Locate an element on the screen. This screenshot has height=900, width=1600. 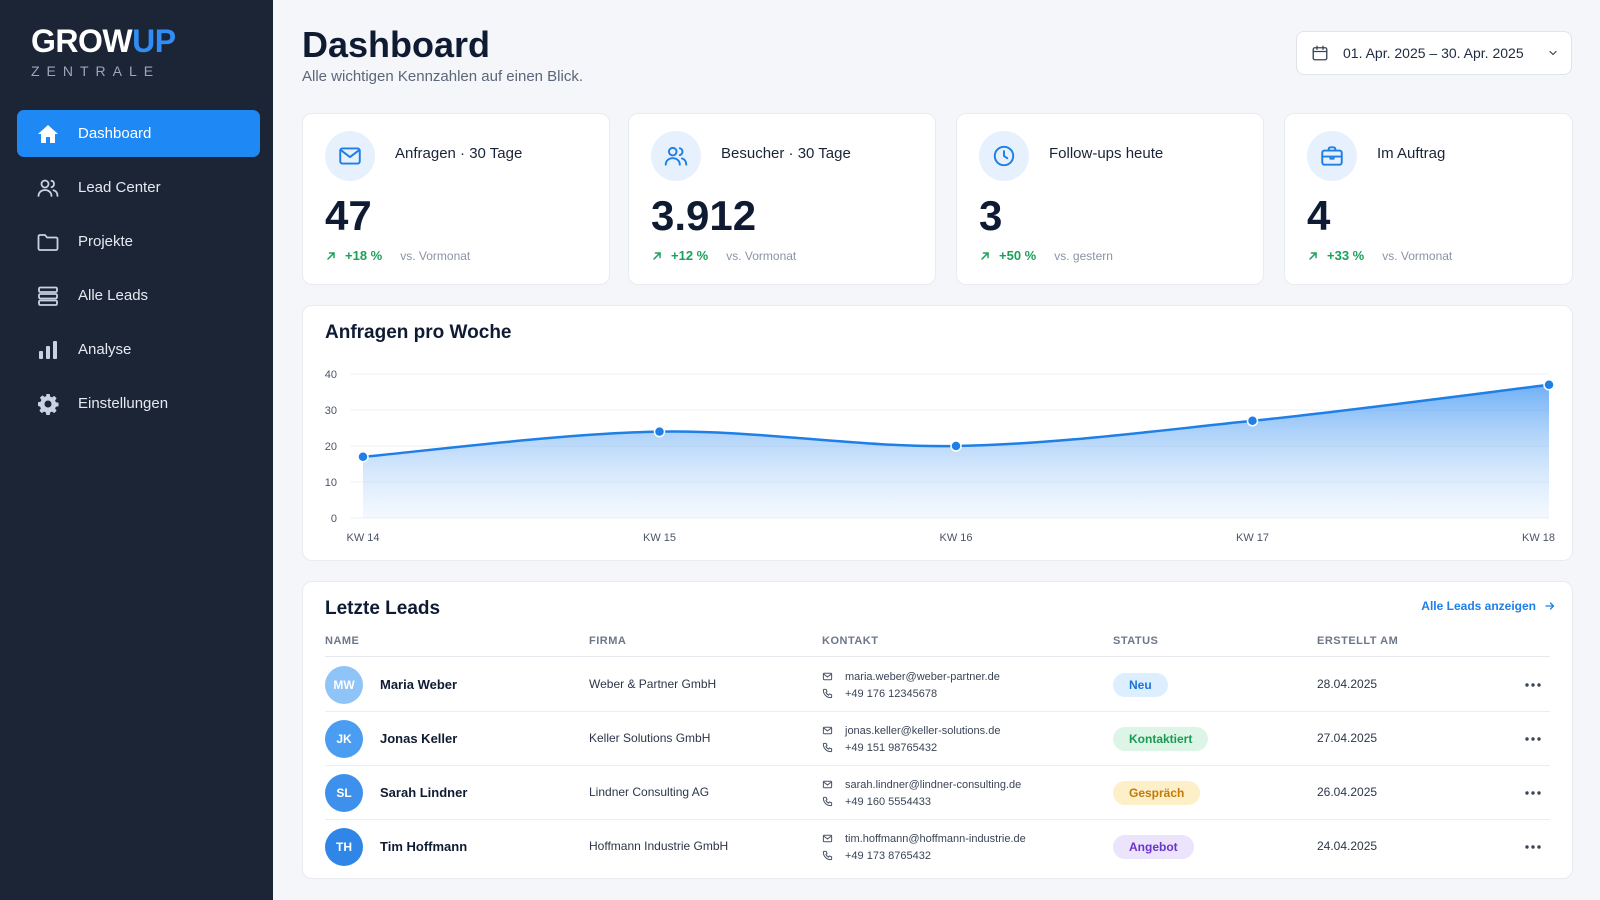
y-tick-label: 10 is located at coordinates (331, 483).